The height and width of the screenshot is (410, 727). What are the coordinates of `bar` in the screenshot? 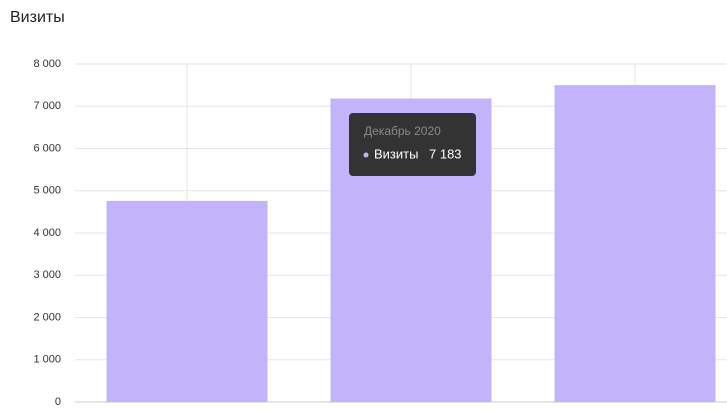 It's located at (187, 301).